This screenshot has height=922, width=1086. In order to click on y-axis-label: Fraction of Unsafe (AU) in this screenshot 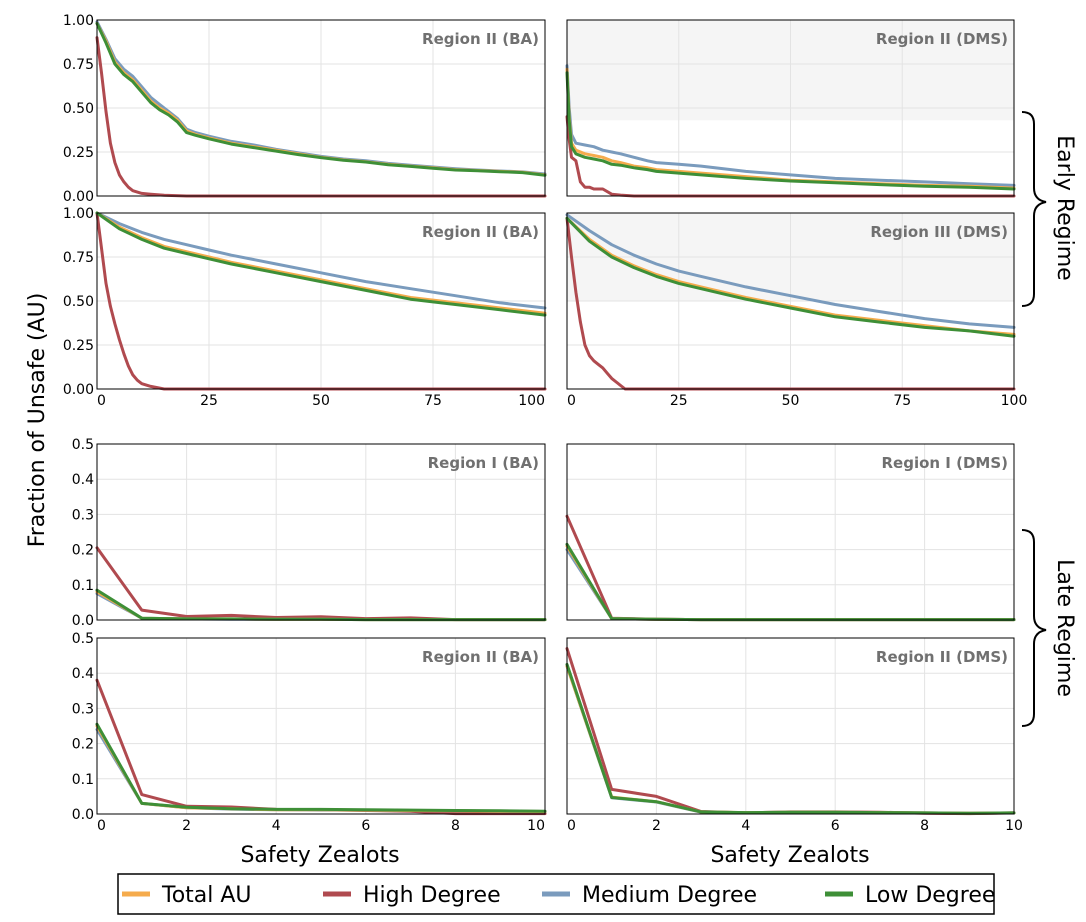, I will do `click(37, 420)`.